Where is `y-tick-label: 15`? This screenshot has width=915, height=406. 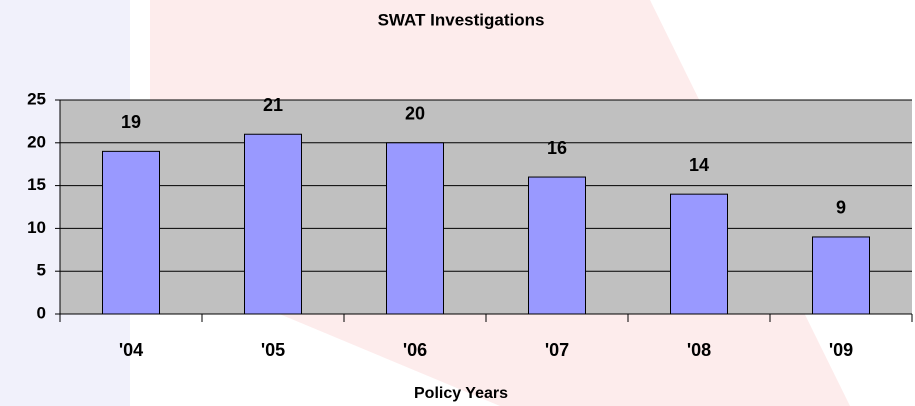
y-tick-label: 15 is located at coordinates (36, 184).